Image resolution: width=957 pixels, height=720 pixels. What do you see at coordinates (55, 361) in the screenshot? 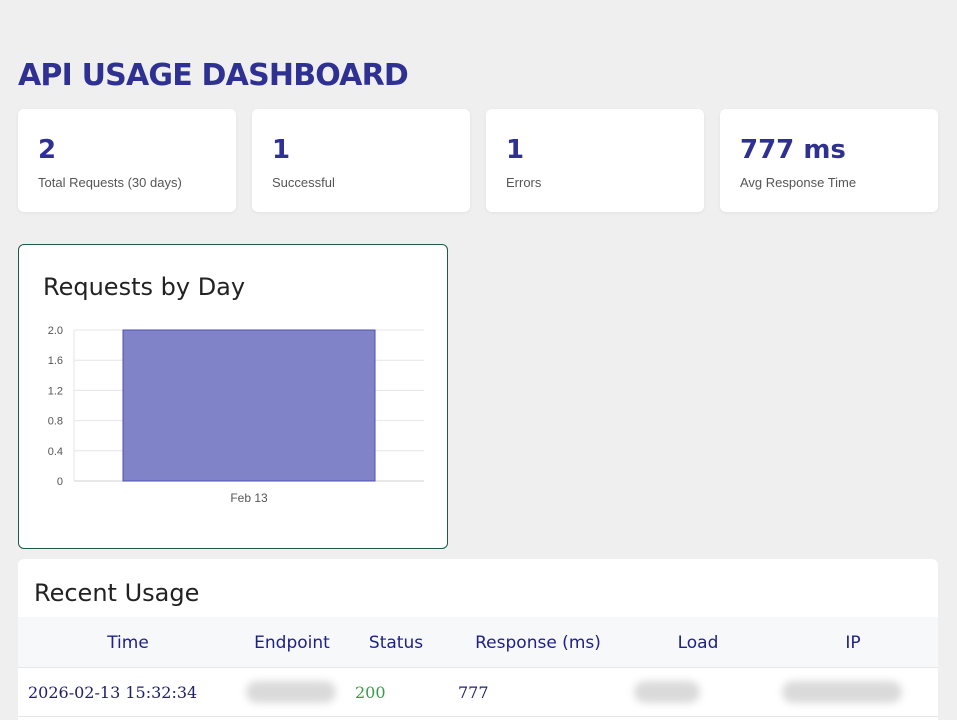
I see `y-tick-label: 1.6` at bounding box center [55, 361].